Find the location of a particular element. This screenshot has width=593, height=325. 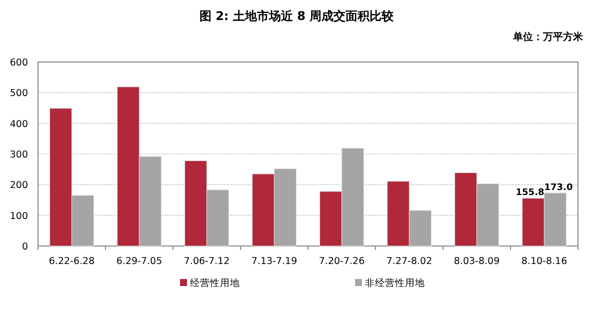

x-tick-label: 6.29-7.05 is located at coordinates (139, 261).